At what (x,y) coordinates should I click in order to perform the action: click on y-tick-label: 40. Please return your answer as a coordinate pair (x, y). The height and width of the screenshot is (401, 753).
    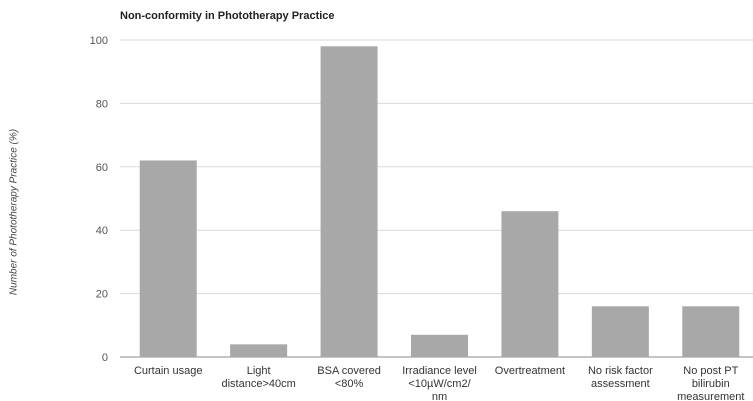
    Looking at the image, I should click on (102, 231).